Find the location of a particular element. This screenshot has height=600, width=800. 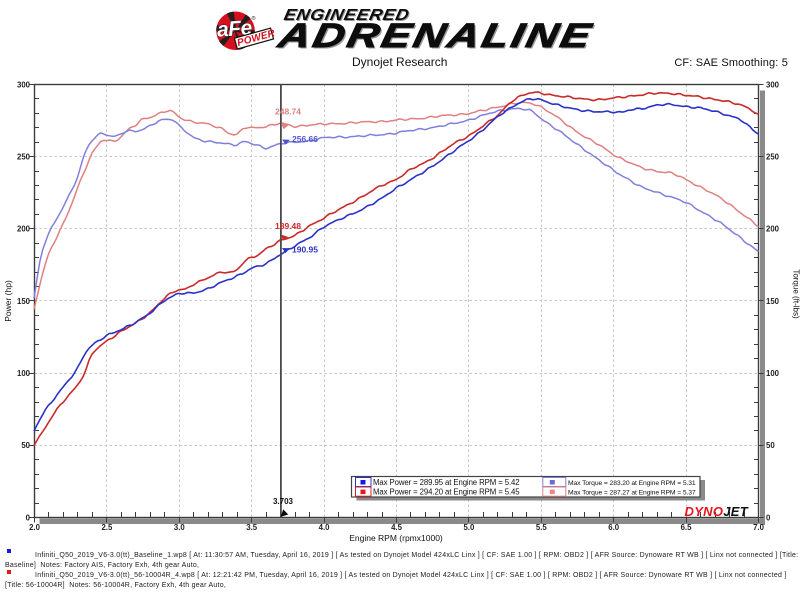

svg-text: Torque (ft-lbs) is located at coordinates (796, 294).